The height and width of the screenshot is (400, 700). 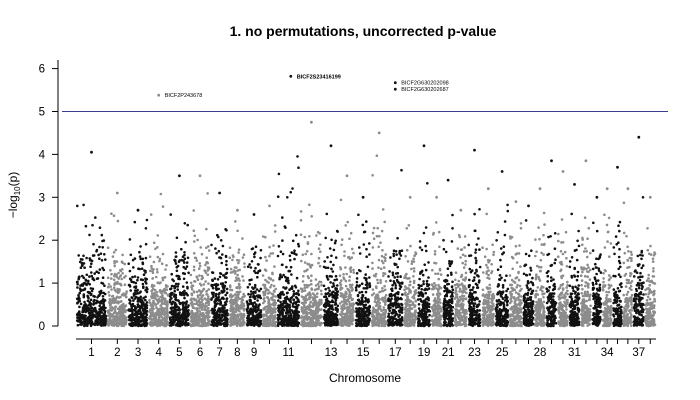 I want to click on x-tick-label-5: 5, so click(x=179, y=353).